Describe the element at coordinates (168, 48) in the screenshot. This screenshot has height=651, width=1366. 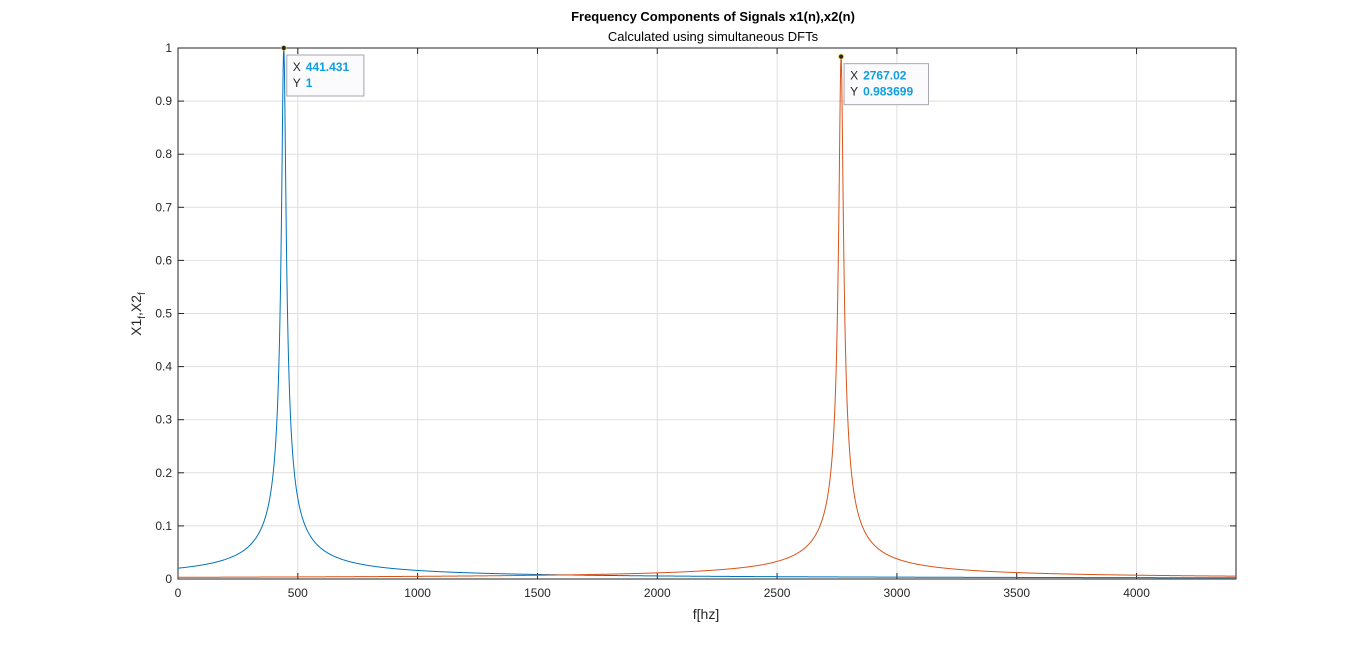
I see `y-tick-label: 1` at that location.